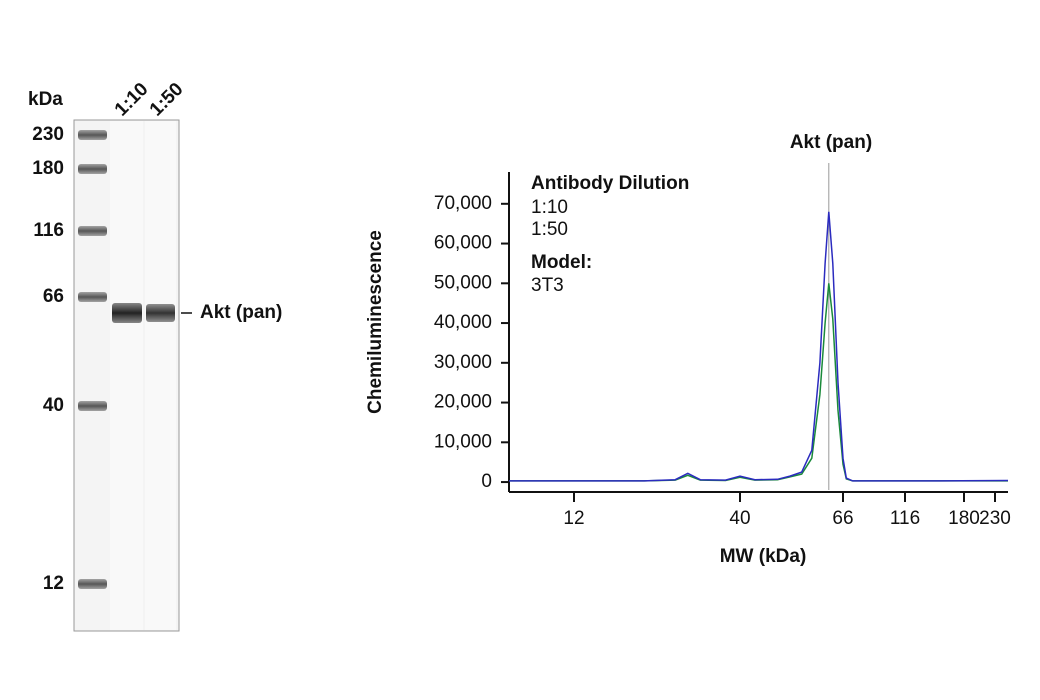  Describe the element at coordinates (831, 142) in the screenshot. I see `peak-label: Akt (pan)` at that location.